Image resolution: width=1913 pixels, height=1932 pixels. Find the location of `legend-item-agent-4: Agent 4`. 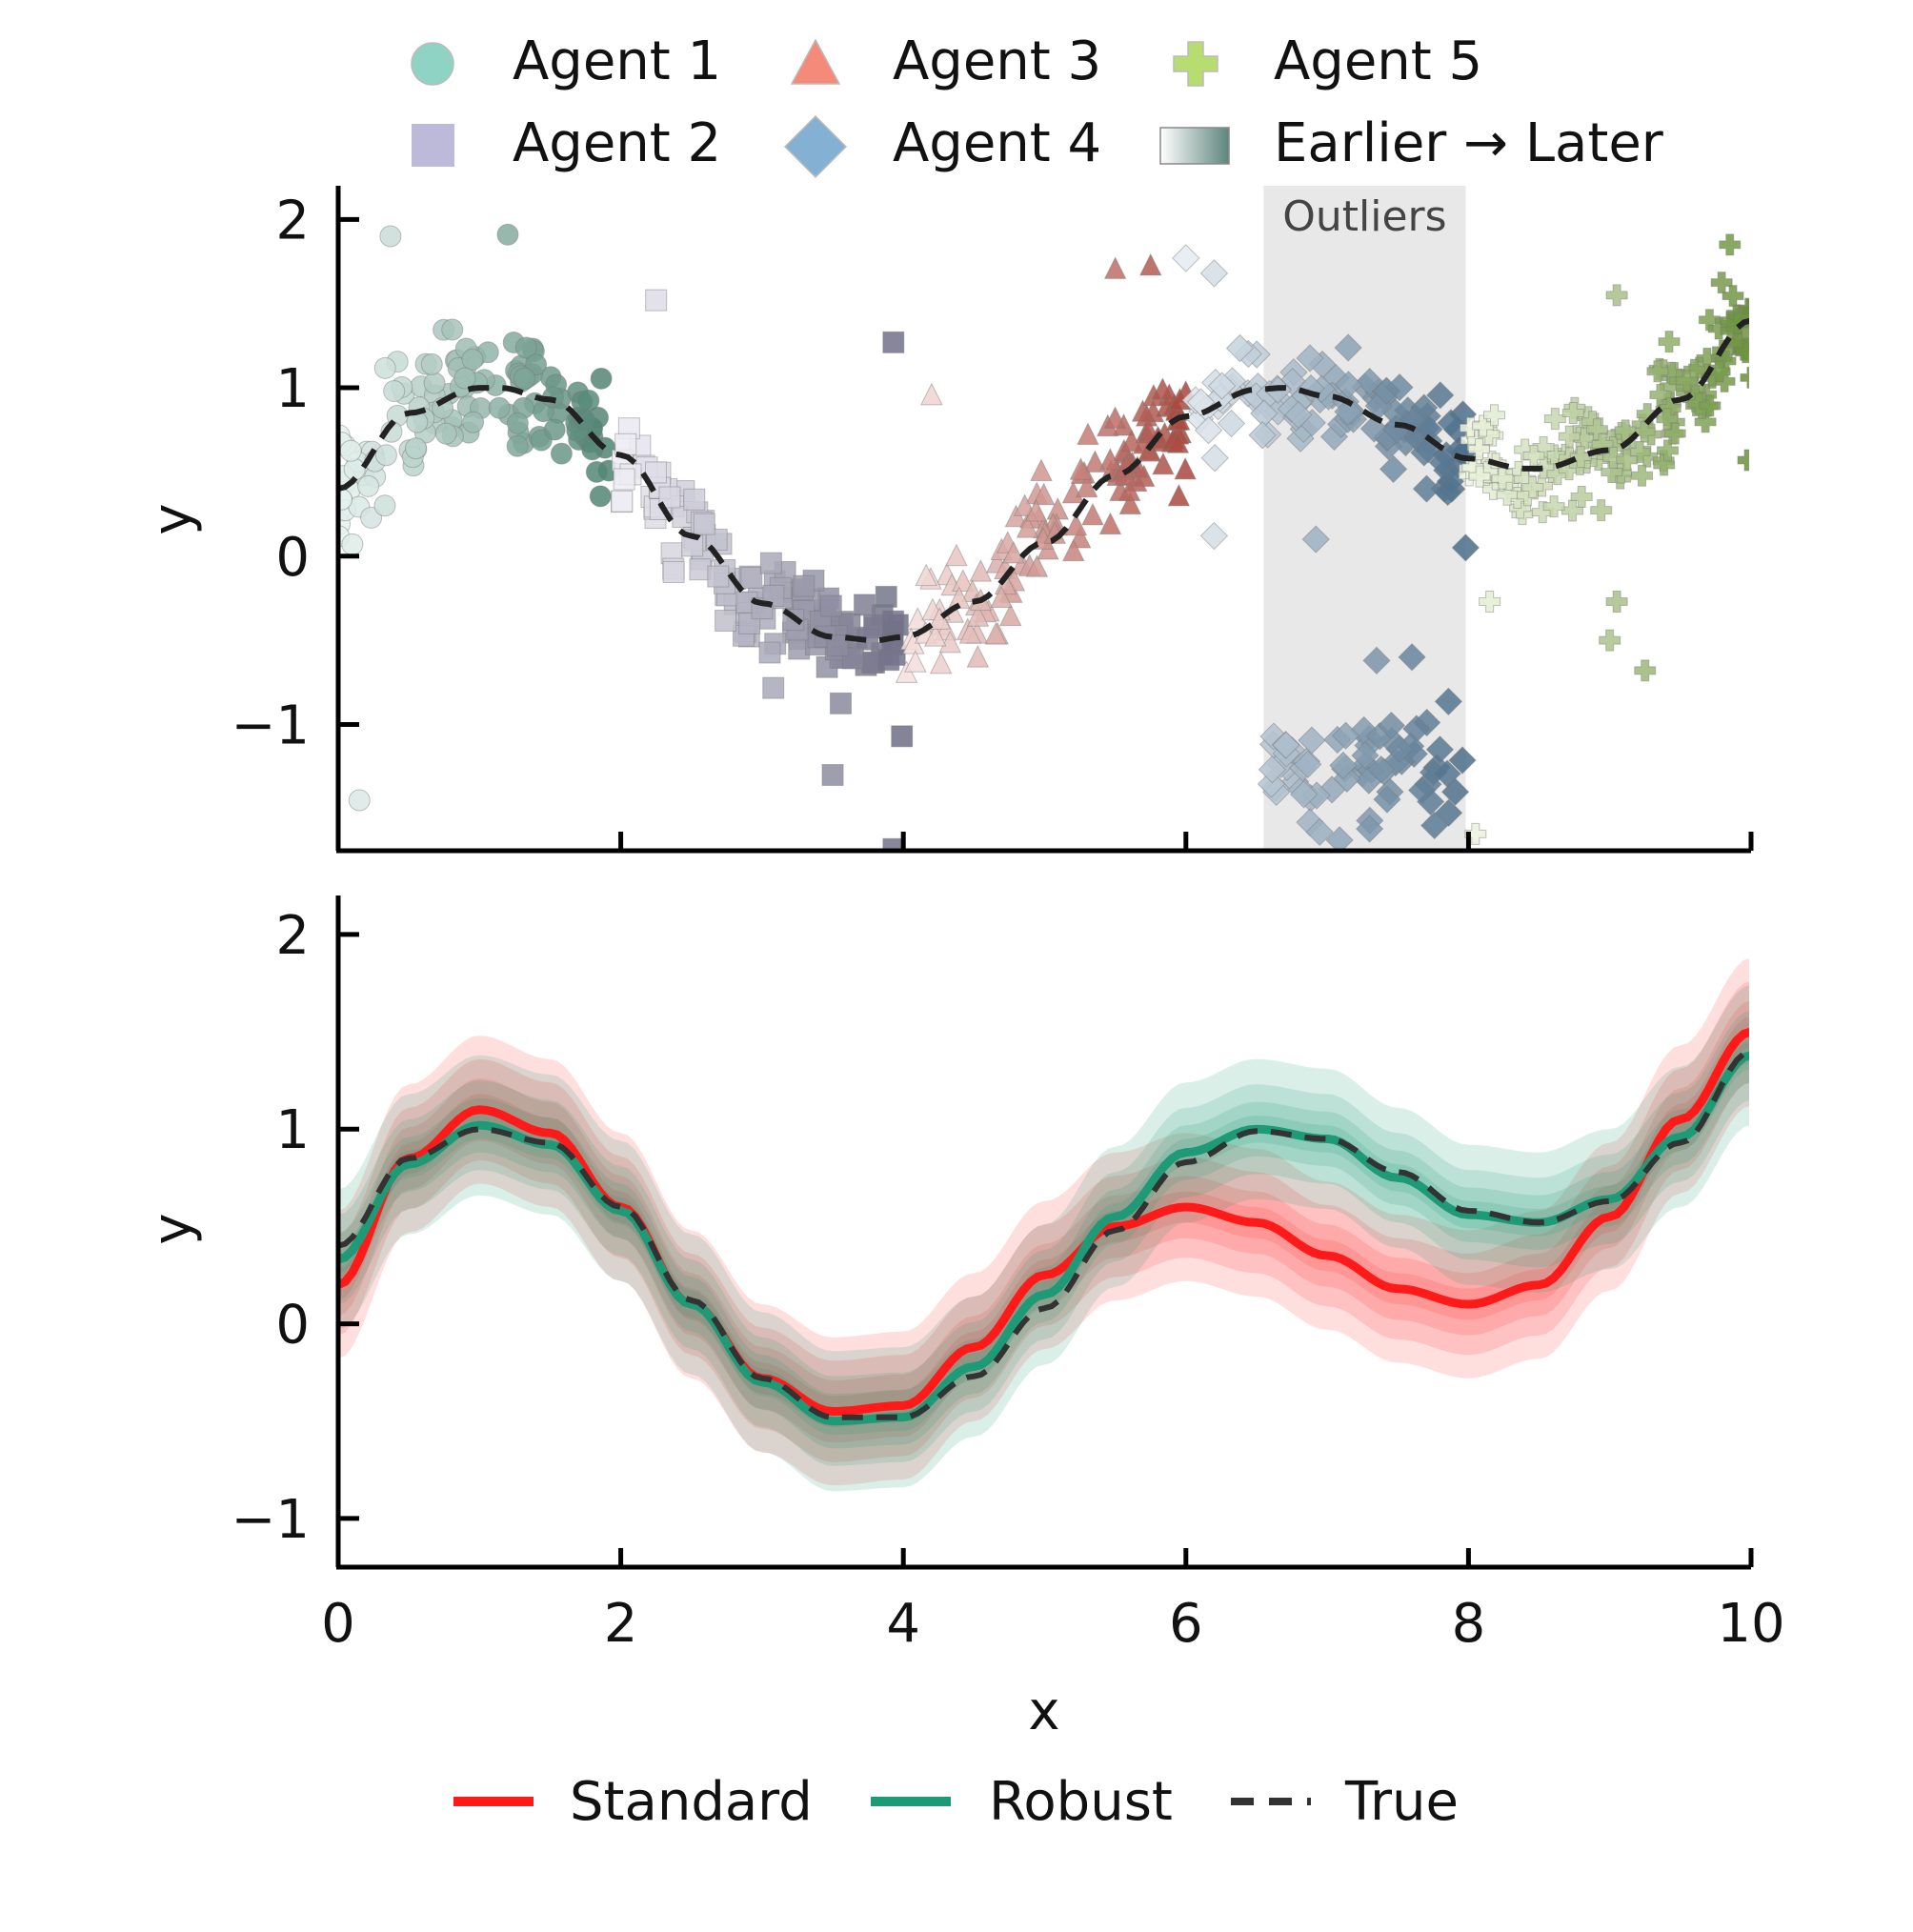

legend-item-agent-4: Agent 4 is located at coordinates (942, 146).